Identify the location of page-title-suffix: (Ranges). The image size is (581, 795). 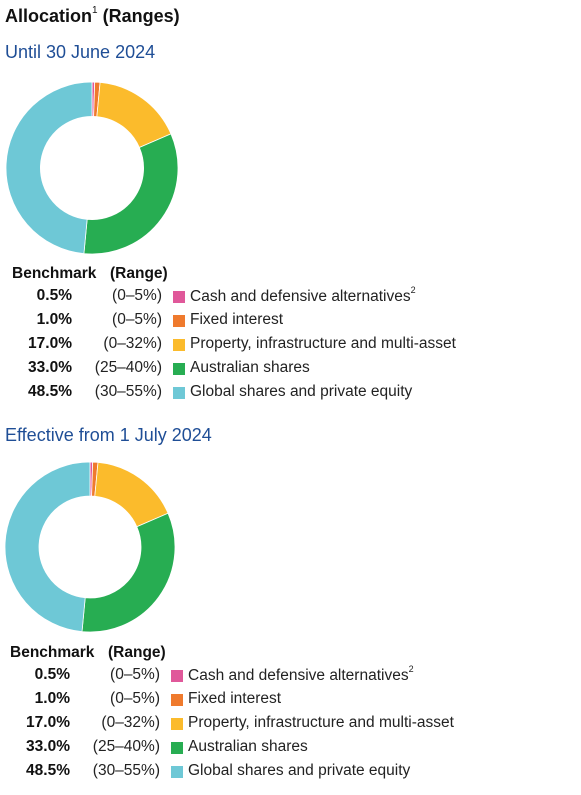
(138, 16).